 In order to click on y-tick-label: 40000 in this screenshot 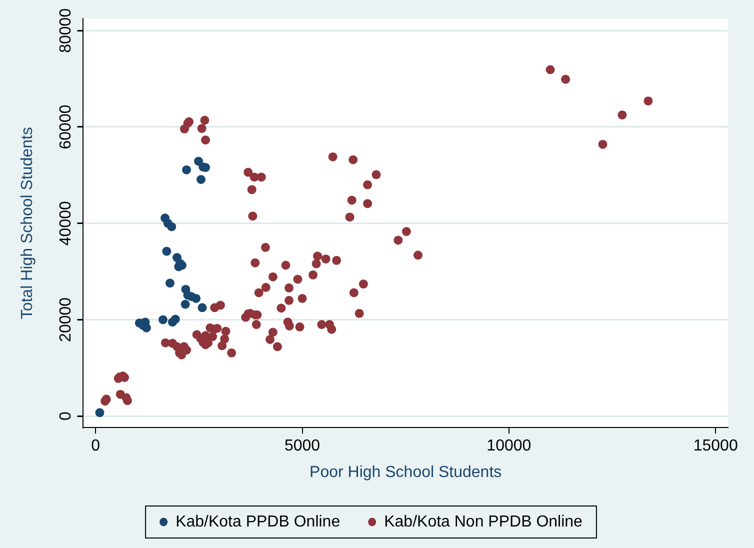, I will do `click(66, 223)`.